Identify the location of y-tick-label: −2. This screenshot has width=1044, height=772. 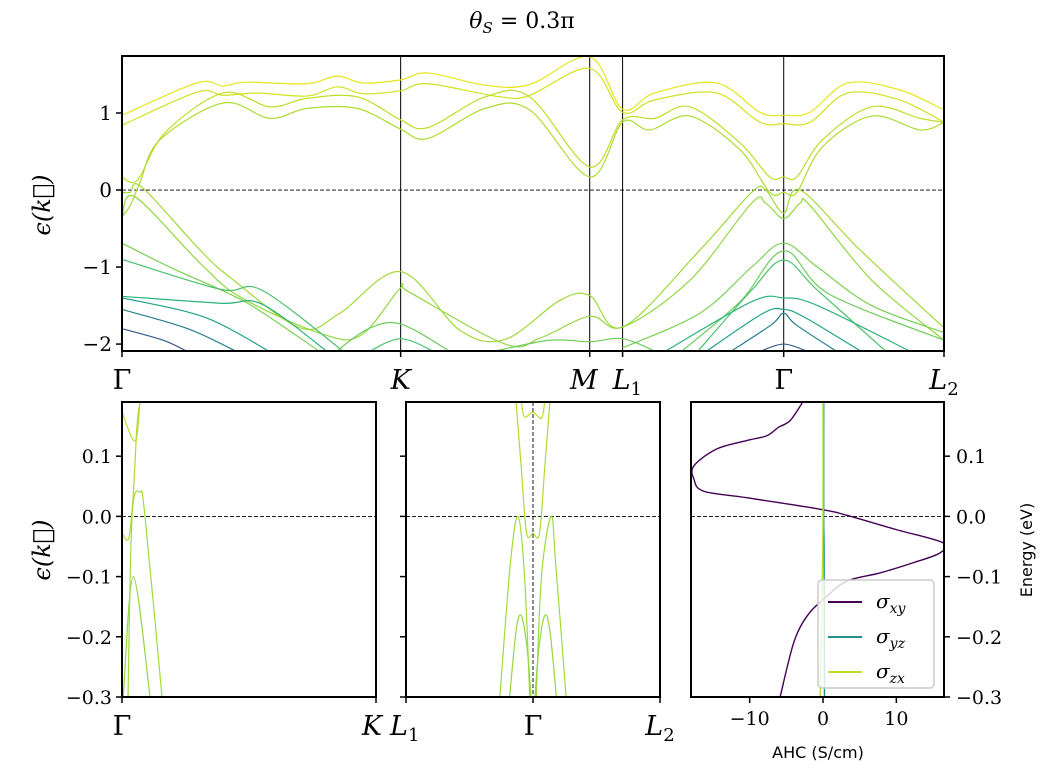
(97, 344).